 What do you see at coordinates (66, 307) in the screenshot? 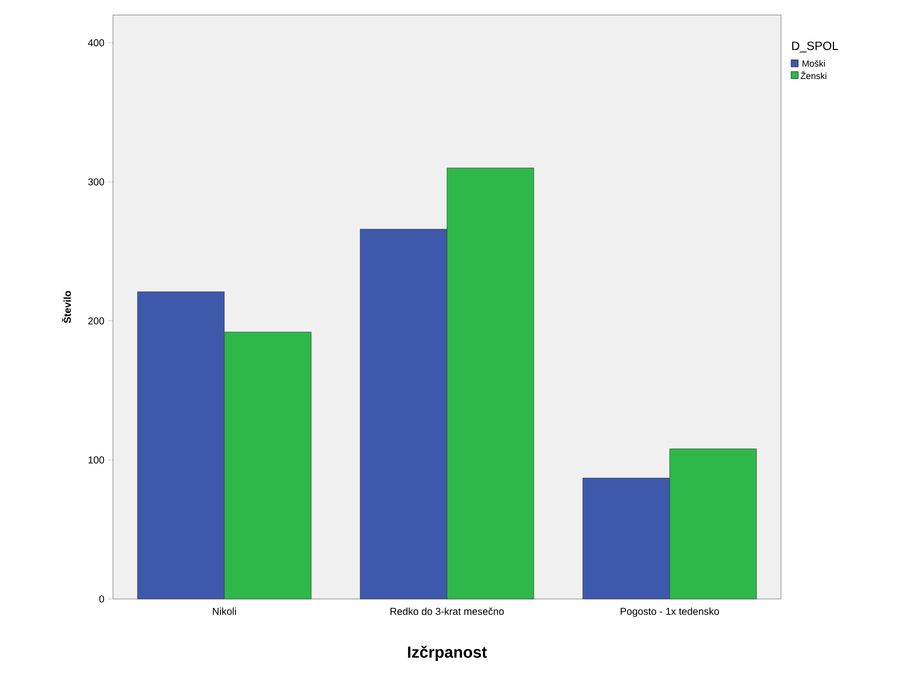
I see `y-axis-title: Število` at bounding box center [66, 307].